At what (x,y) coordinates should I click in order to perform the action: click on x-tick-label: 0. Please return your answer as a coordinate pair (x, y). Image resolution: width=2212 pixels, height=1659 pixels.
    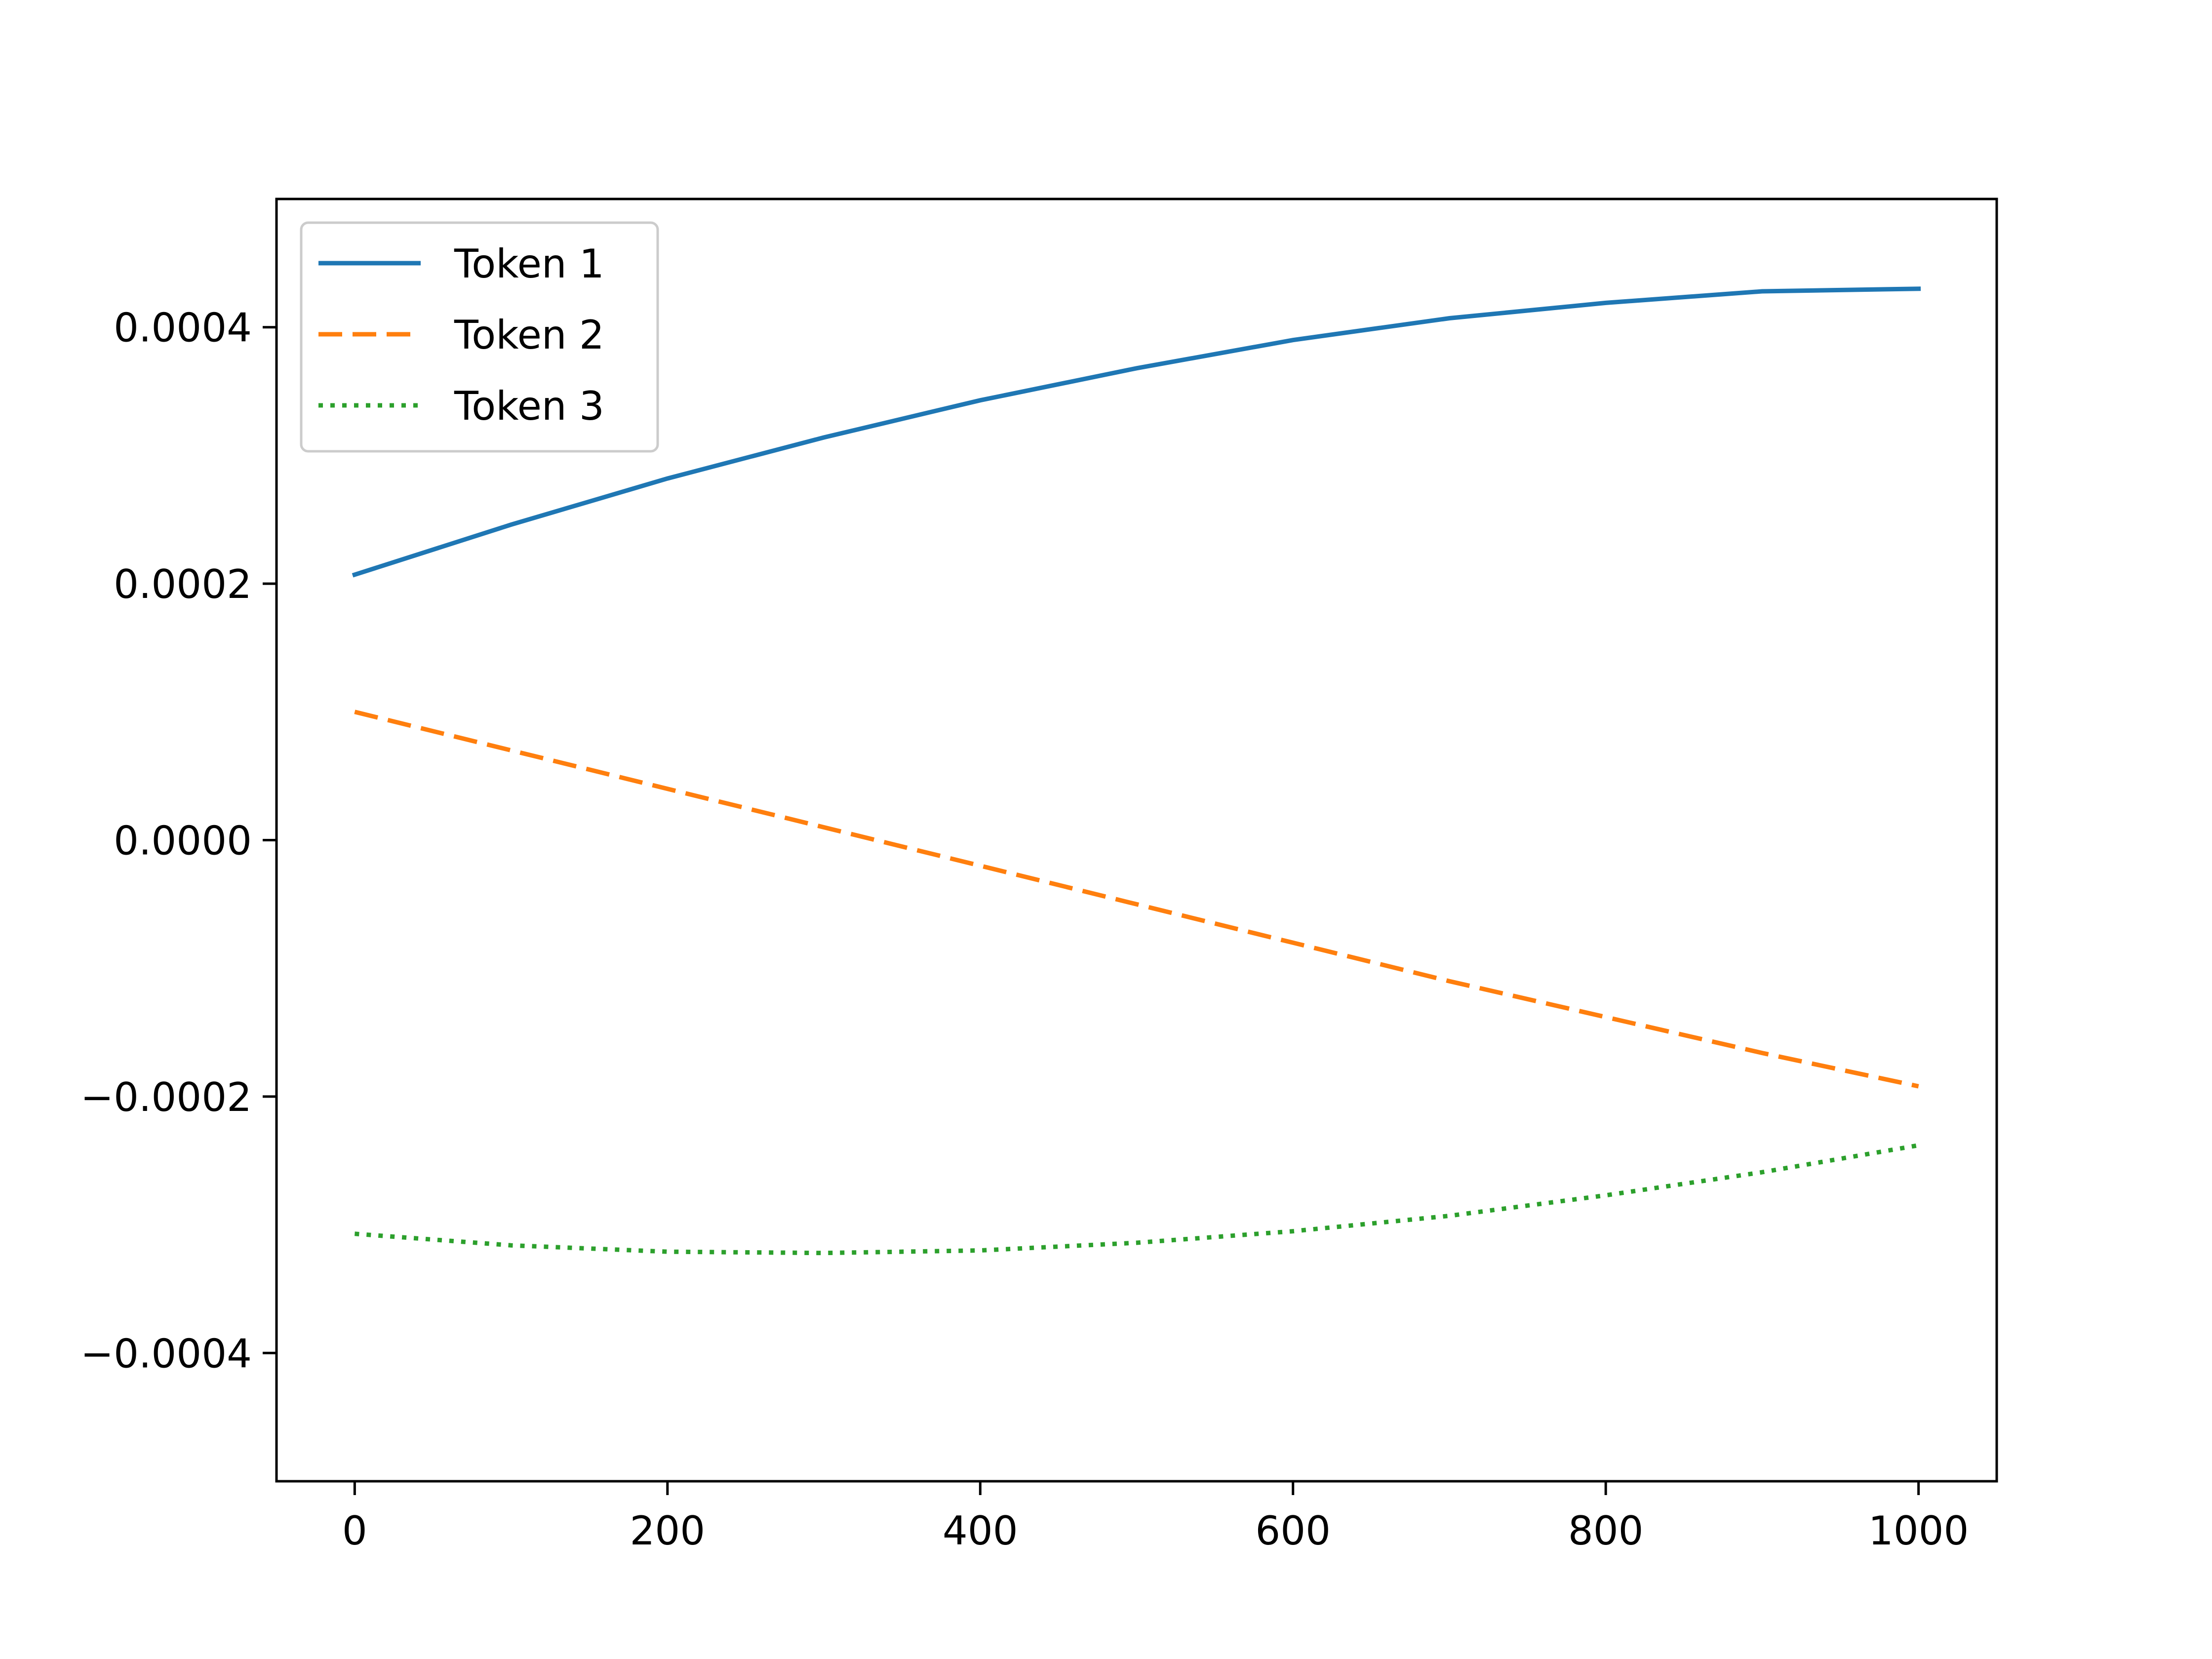
    Looking at the image, I should click on (355, 1531).